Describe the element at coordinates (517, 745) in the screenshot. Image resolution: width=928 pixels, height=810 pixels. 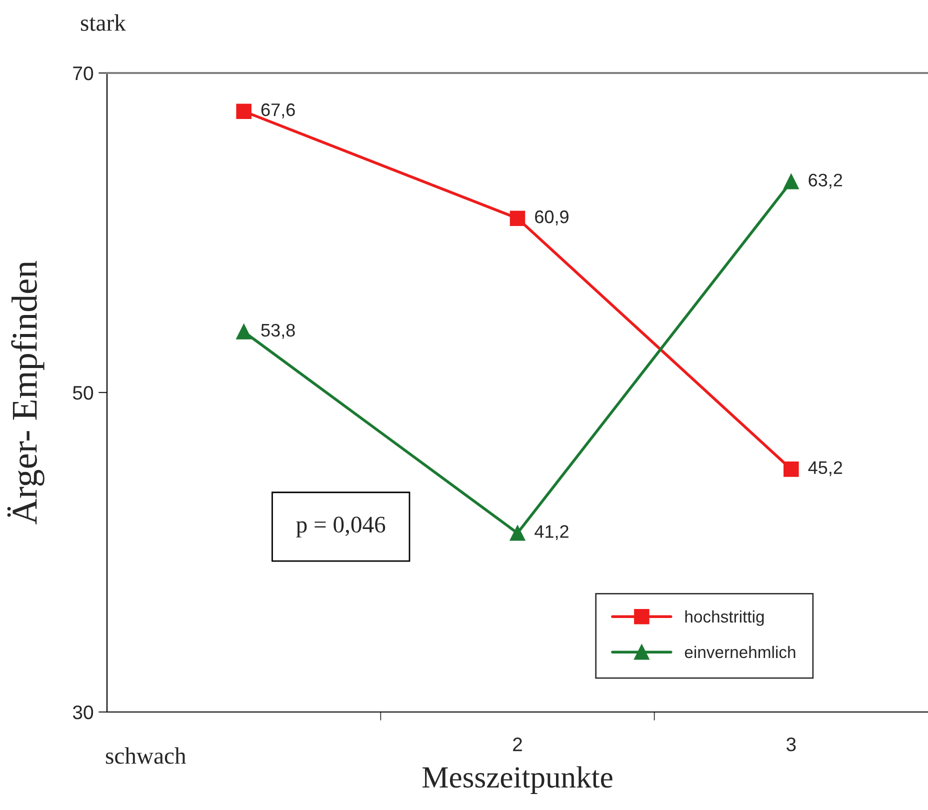
I see `x-tick-label: 2` at that location.